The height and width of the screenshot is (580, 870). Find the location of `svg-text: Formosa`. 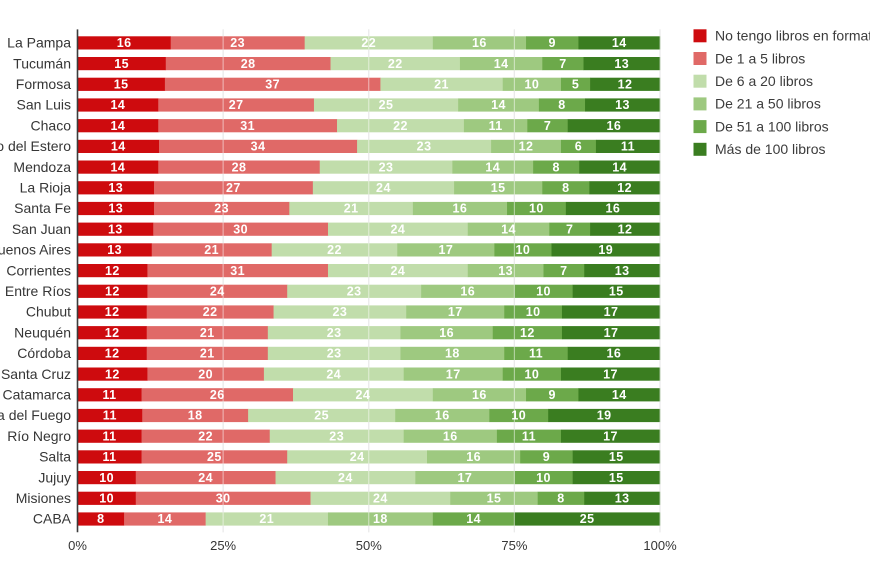

svg-text: Formosa is located at coordinates (43, 84).